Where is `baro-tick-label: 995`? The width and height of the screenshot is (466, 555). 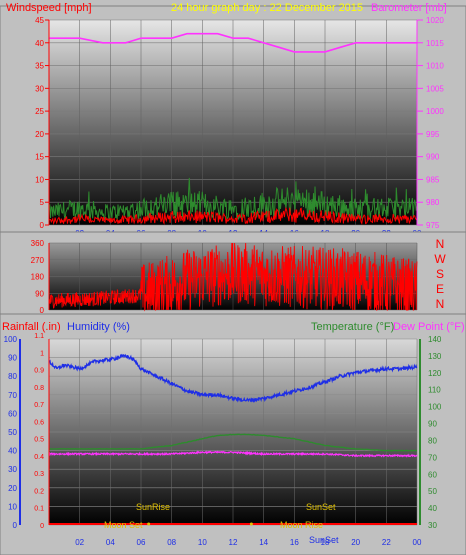
baro-tick-label: 995 is located at coordinates (433, 134).